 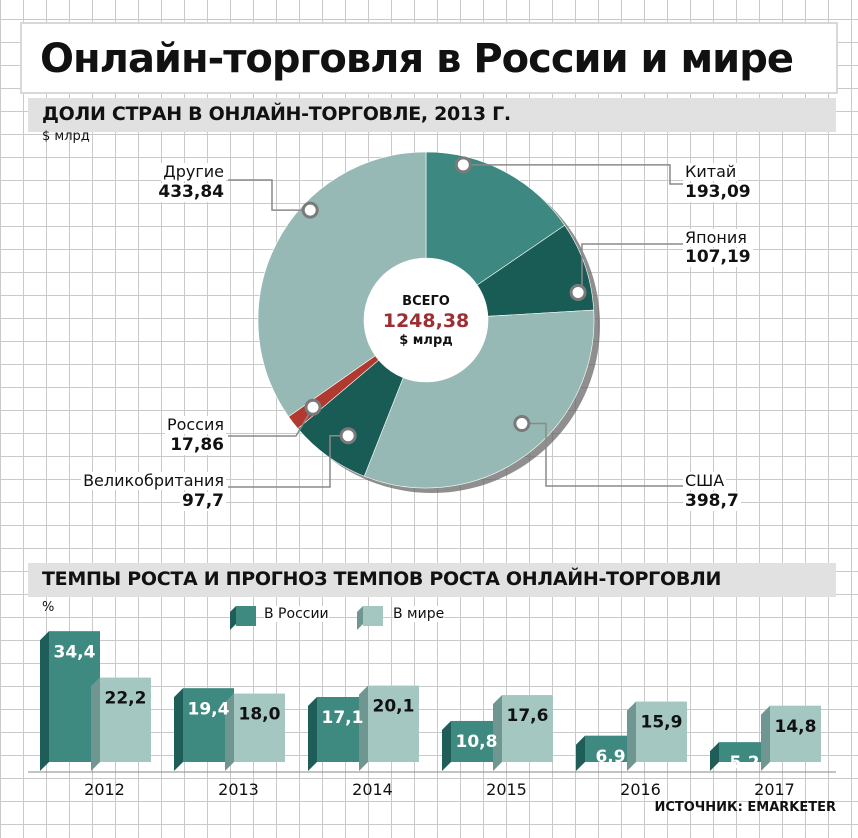 What do you see at coordinates (288, 461) in the screenshot?
I see `leader-line-uk` at bounding box center [288, 461].